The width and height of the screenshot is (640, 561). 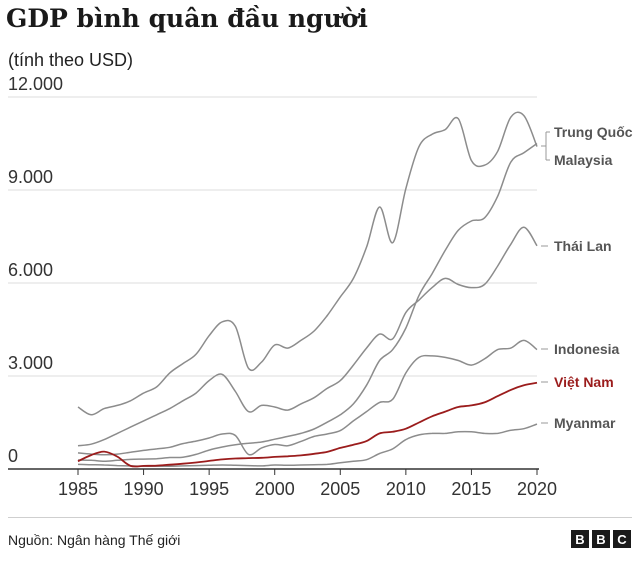 I want to click on x-tick-label: 2005, so click(x=340, y=489).